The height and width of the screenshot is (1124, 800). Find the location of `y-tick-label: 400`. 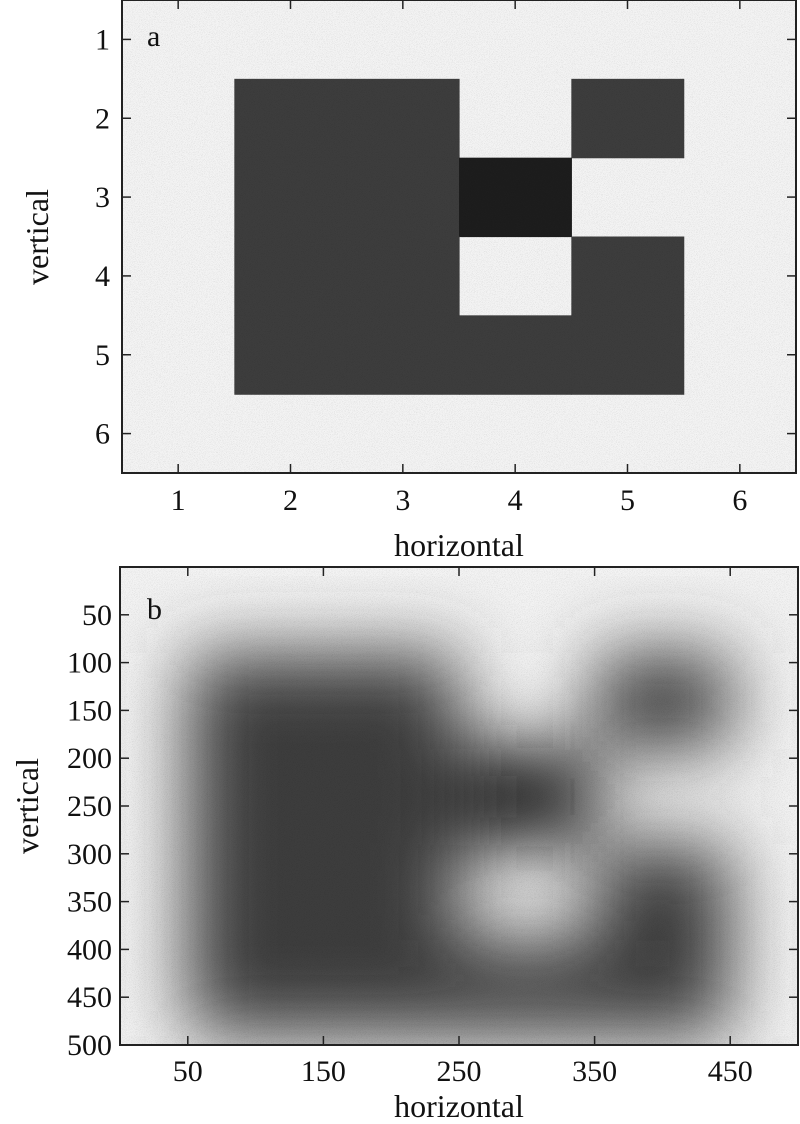

y-tick-label: 400 is located at coordinates (89, 949).